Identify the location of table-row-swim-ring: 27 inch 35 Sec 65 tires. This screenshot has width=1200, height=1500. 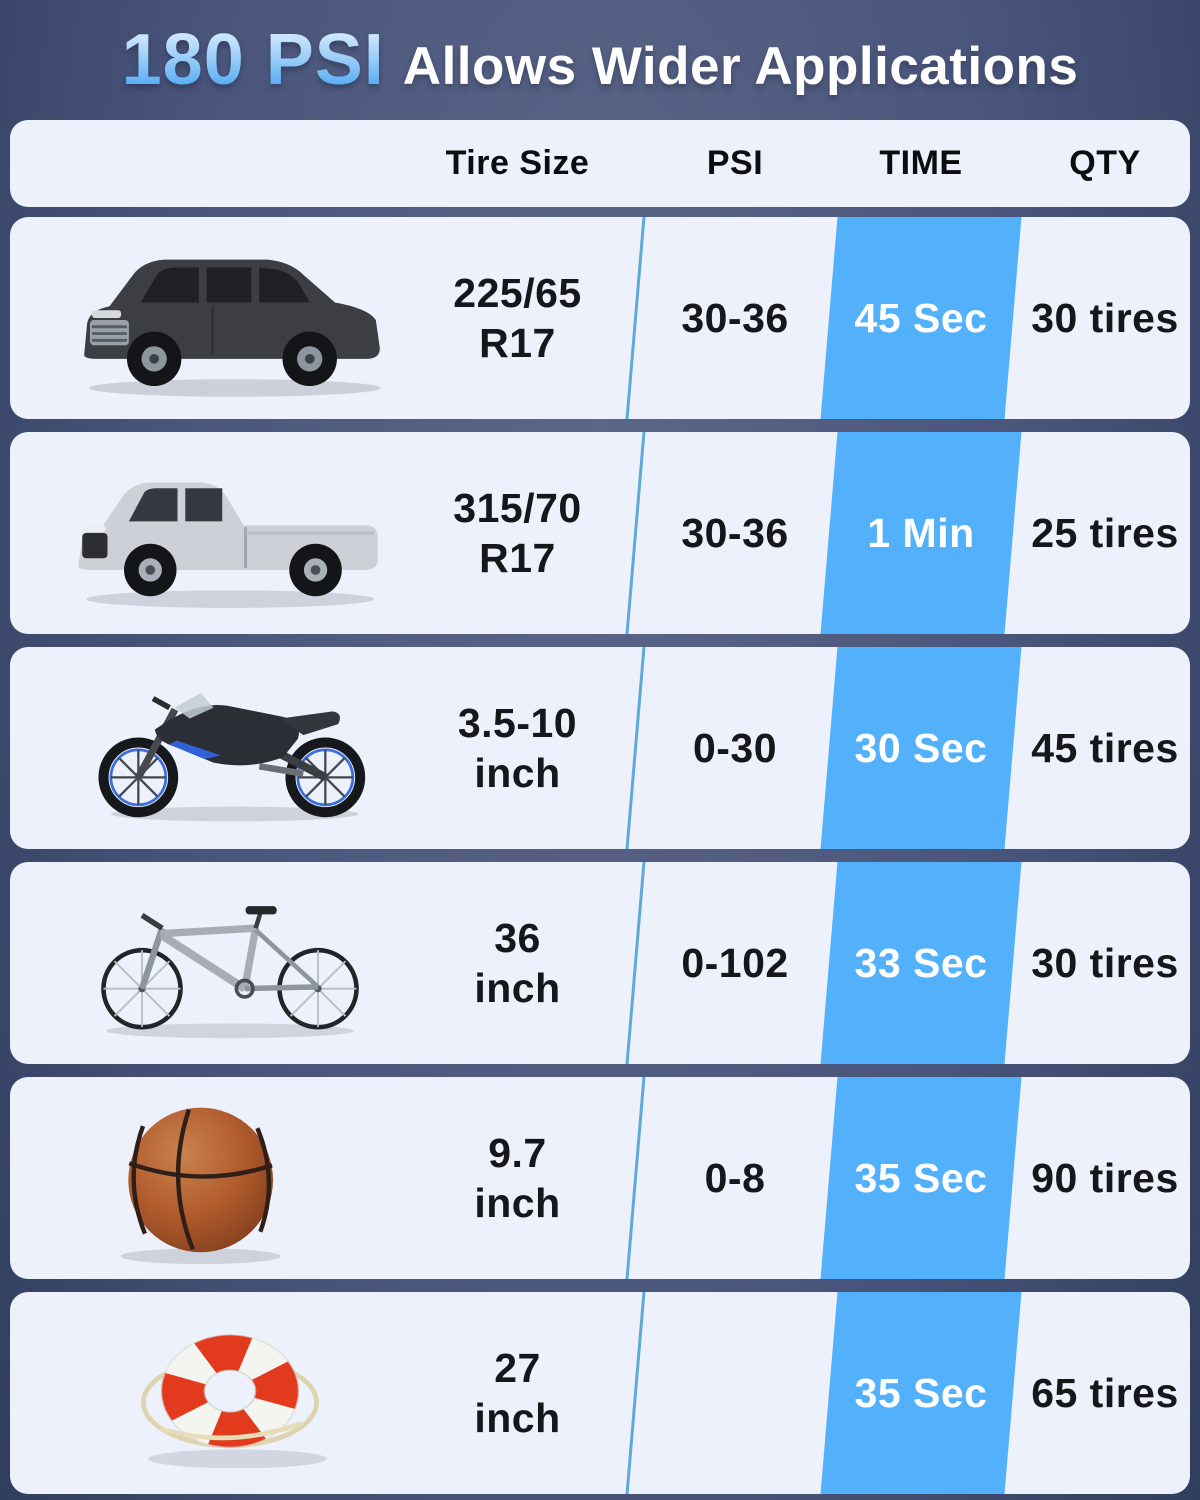
(600, 1393).